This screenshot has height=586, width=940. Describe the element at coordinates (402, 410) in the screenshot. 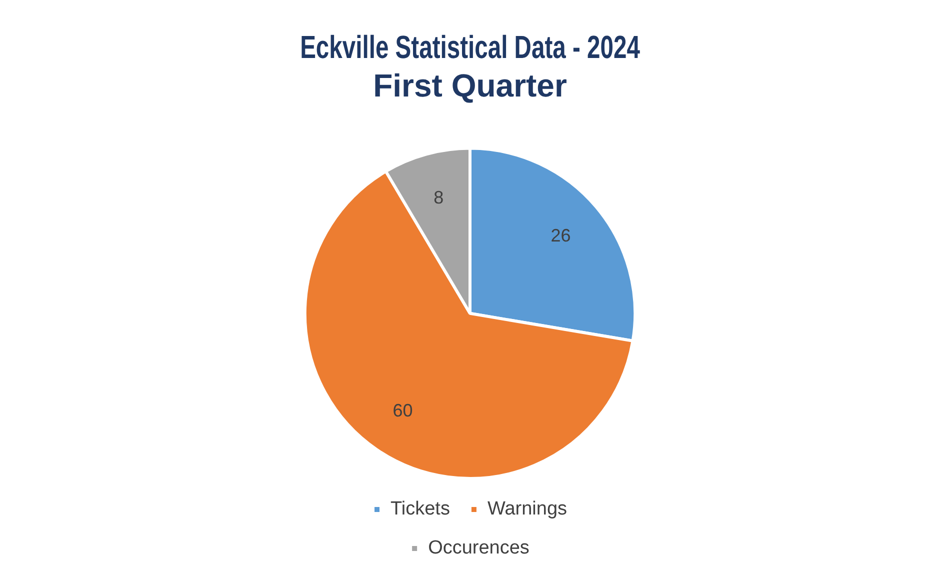

I see `data-label: 60` at that location.